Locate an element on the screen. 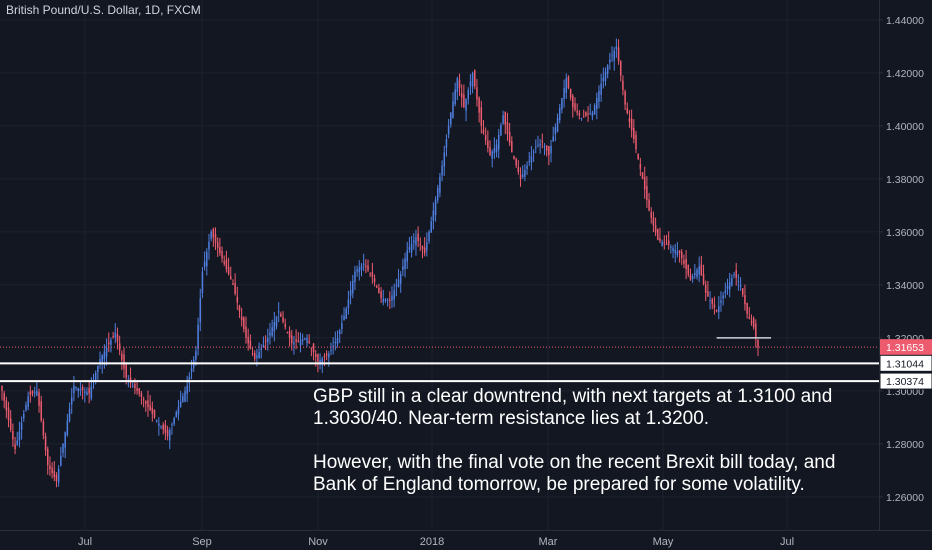 This screenshot has height=550, width=932. price-tick-label: 1.44000 is located at coordinates (905, 21).